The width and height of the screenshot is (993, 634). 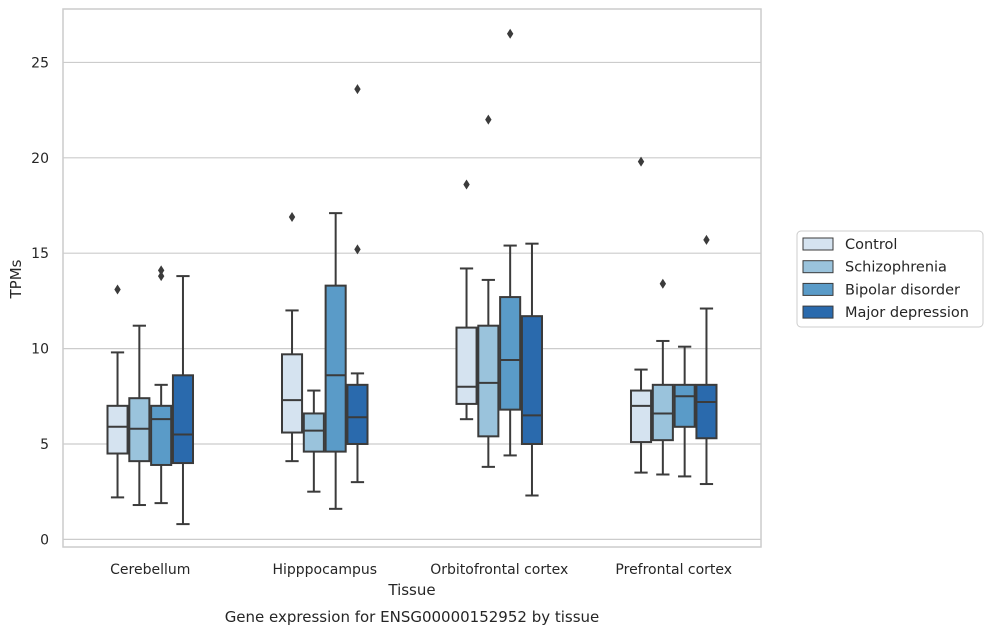 What do you see at coordinates (907, 313) in the screenshot?
I see `legend-label: Major depression` at bounding box center [907, 313].